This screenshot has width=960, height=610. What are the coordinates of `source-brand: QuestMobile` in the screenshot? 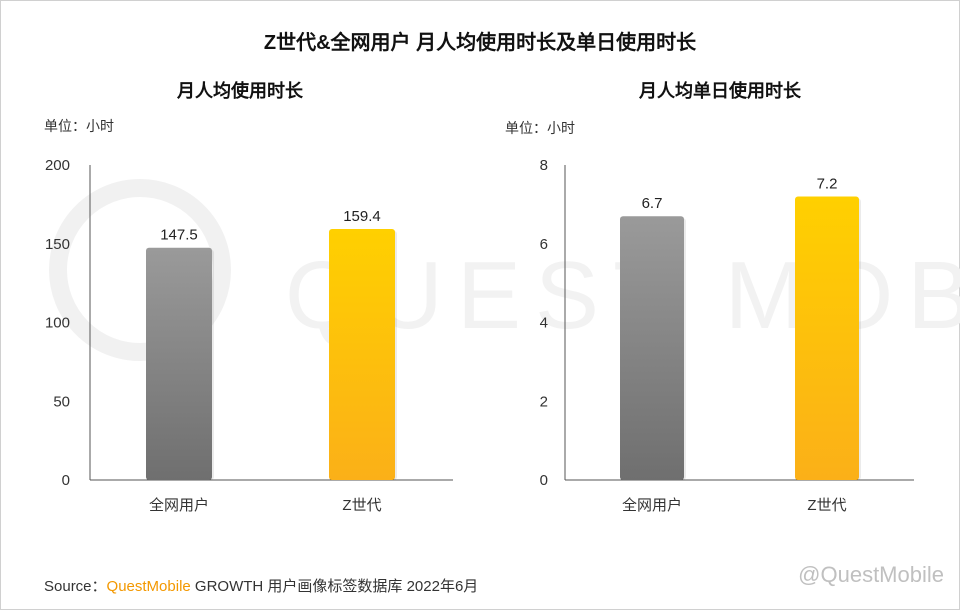 It's located at (148, 586).